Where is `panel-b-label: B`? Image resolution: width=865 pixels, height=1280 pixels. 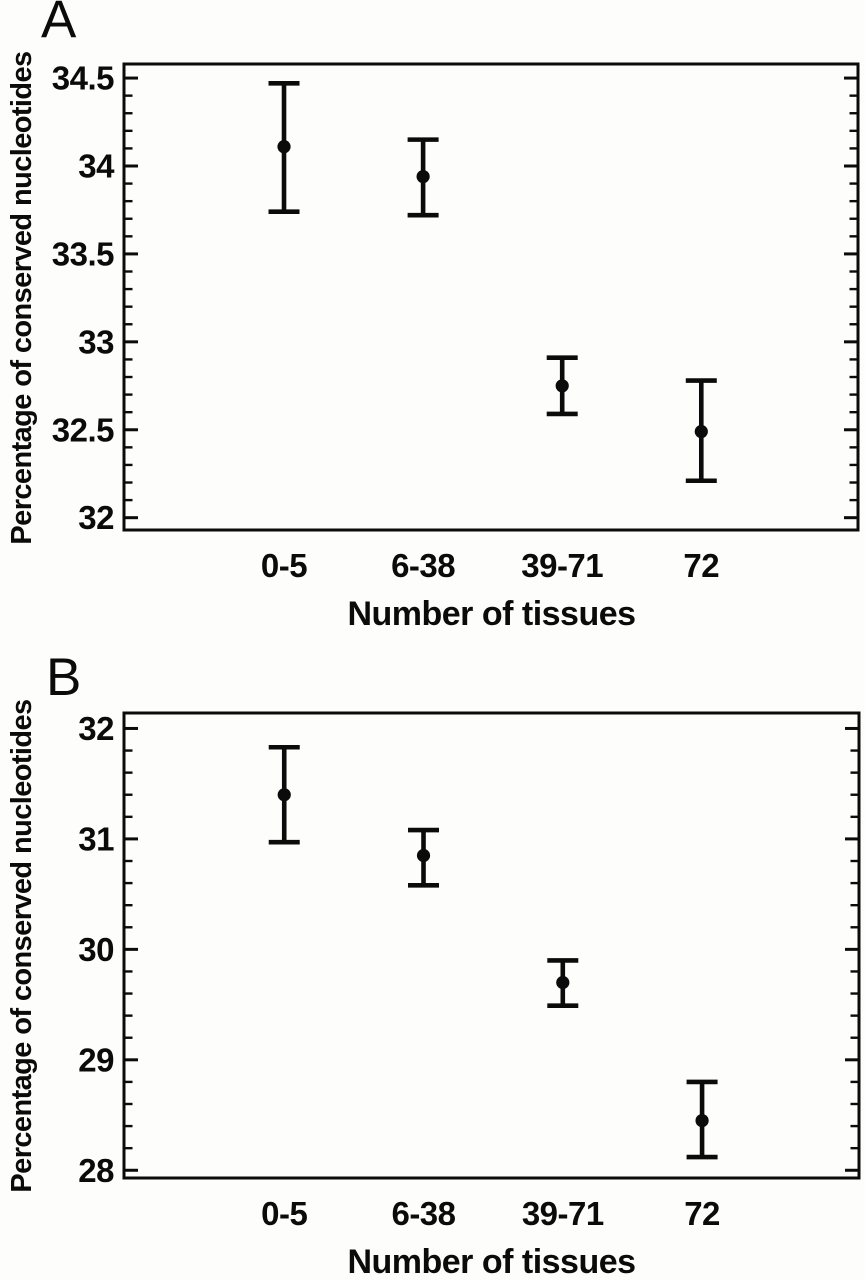
panel-b-label: B is located at coordinates (64, 677).